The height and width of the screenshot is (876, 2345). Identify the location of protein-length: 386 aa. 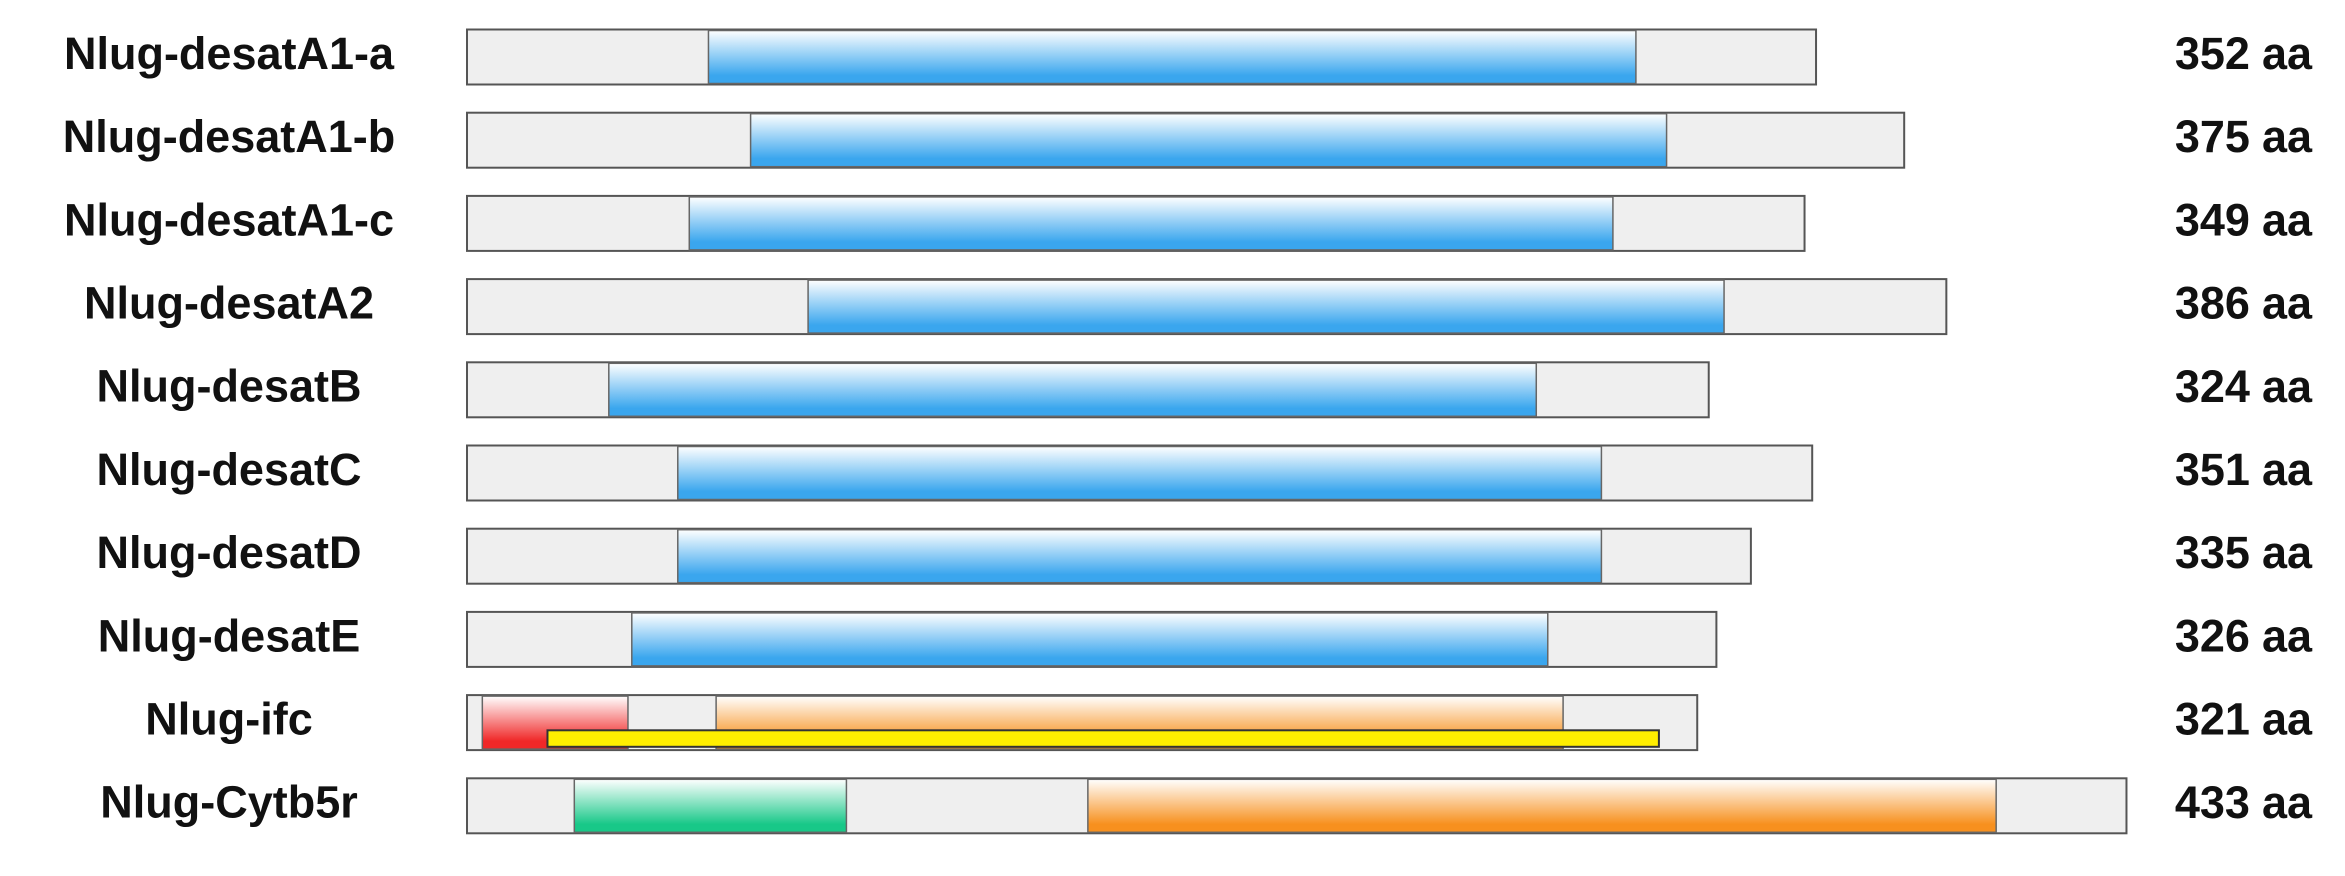
(2244, 302).